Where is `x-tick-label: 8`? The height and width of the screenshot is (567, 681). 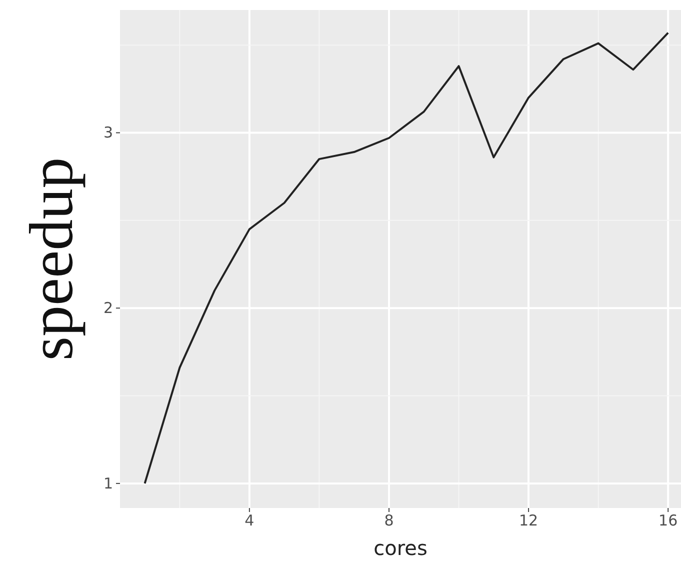 x-tick-label: 8 is located at coordinates (389, 521).